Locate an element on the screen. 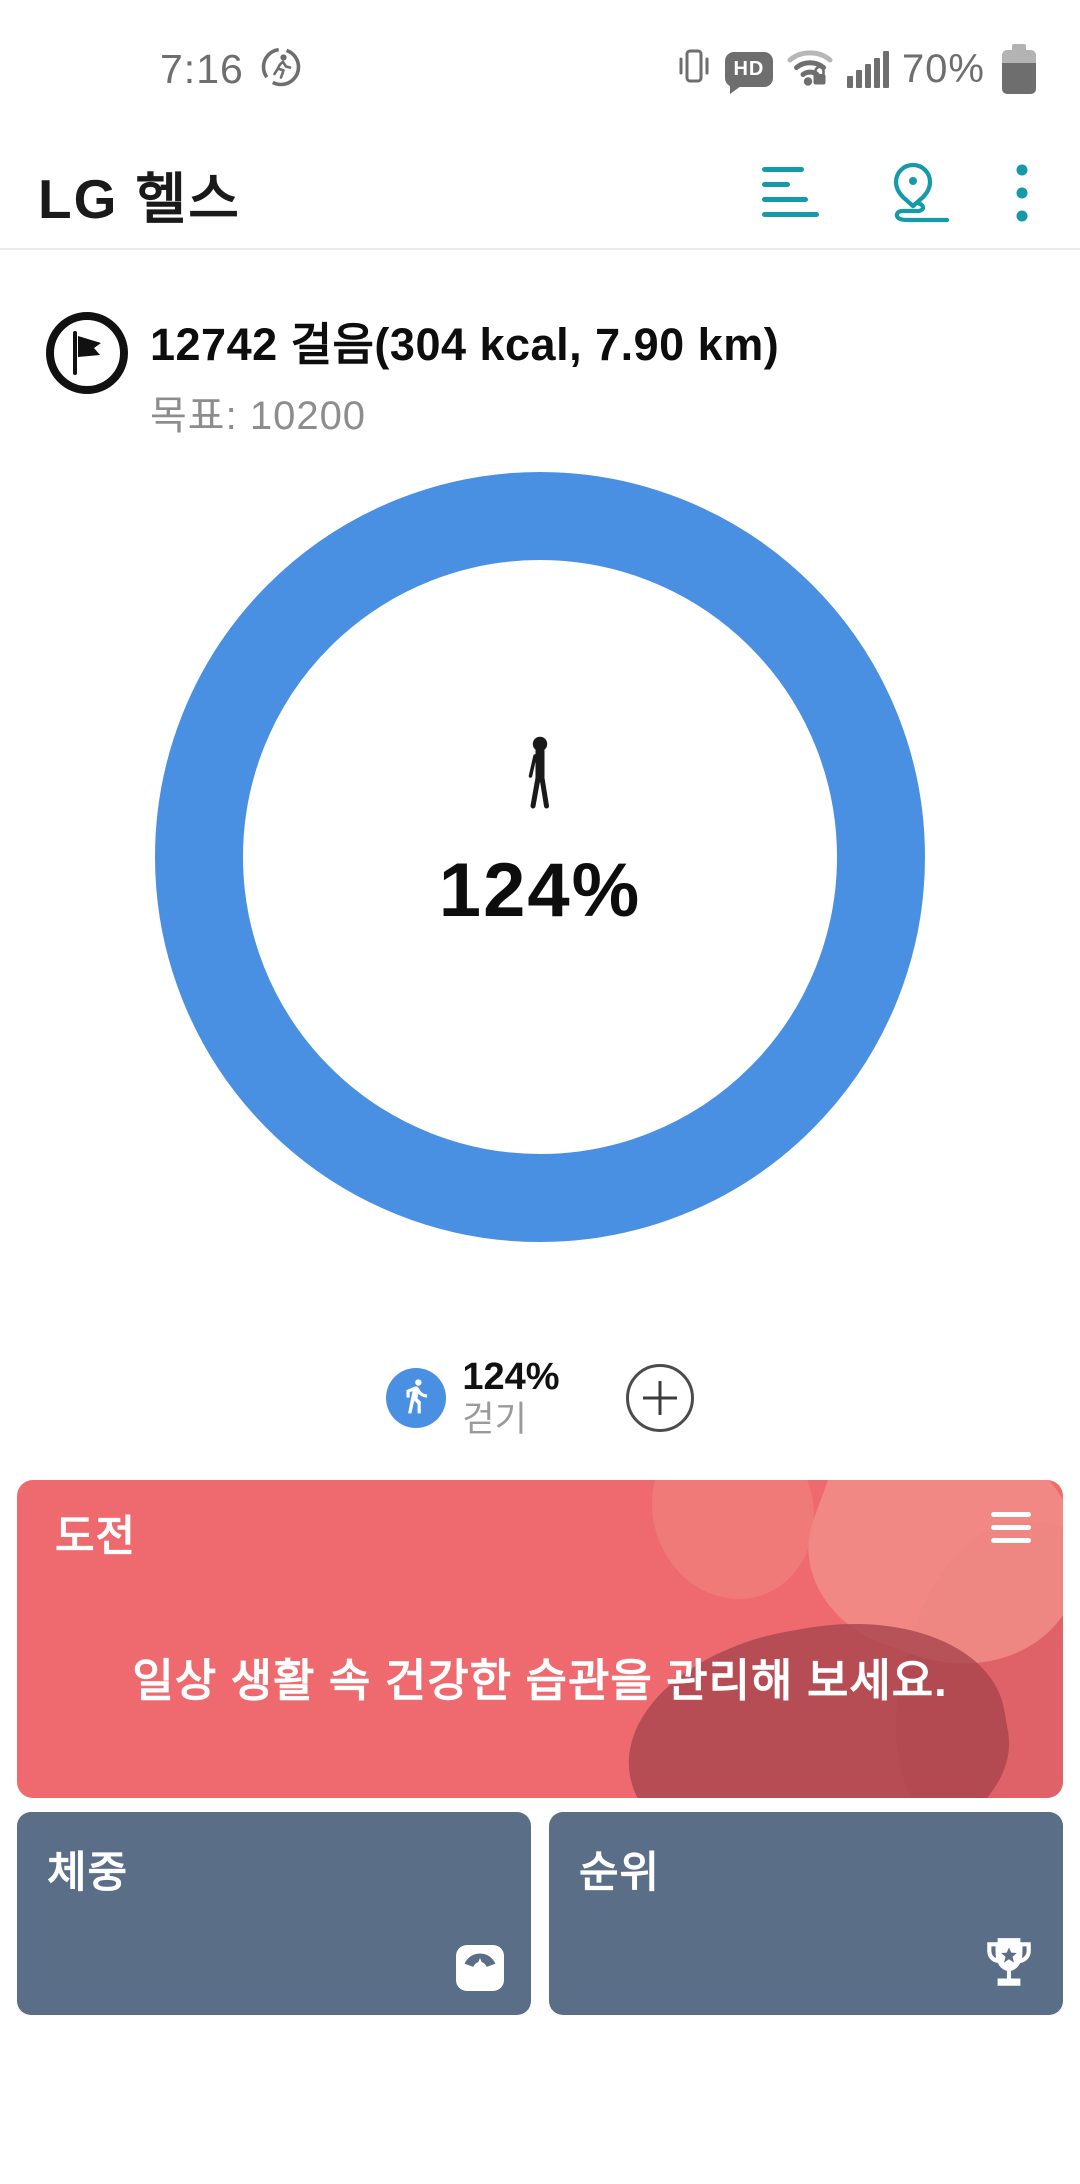  route-map-button is located at coordinates (919, 194).